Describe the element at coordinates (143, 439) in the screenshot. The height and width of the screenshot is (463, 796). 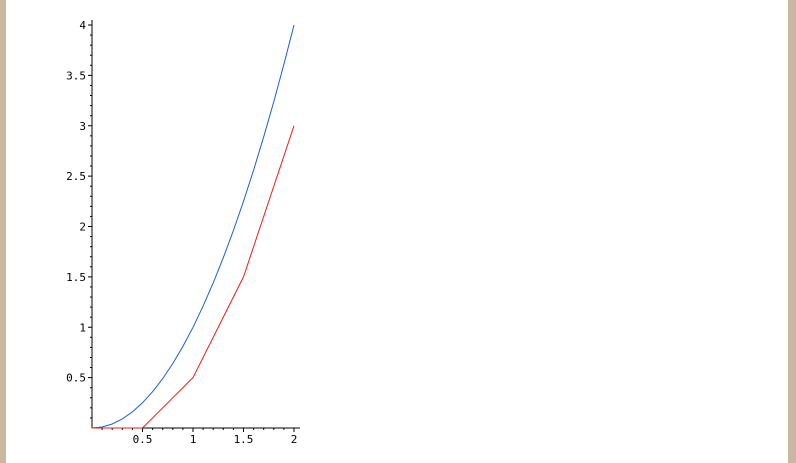
I see `x-tick-label: 0.5` at that location.